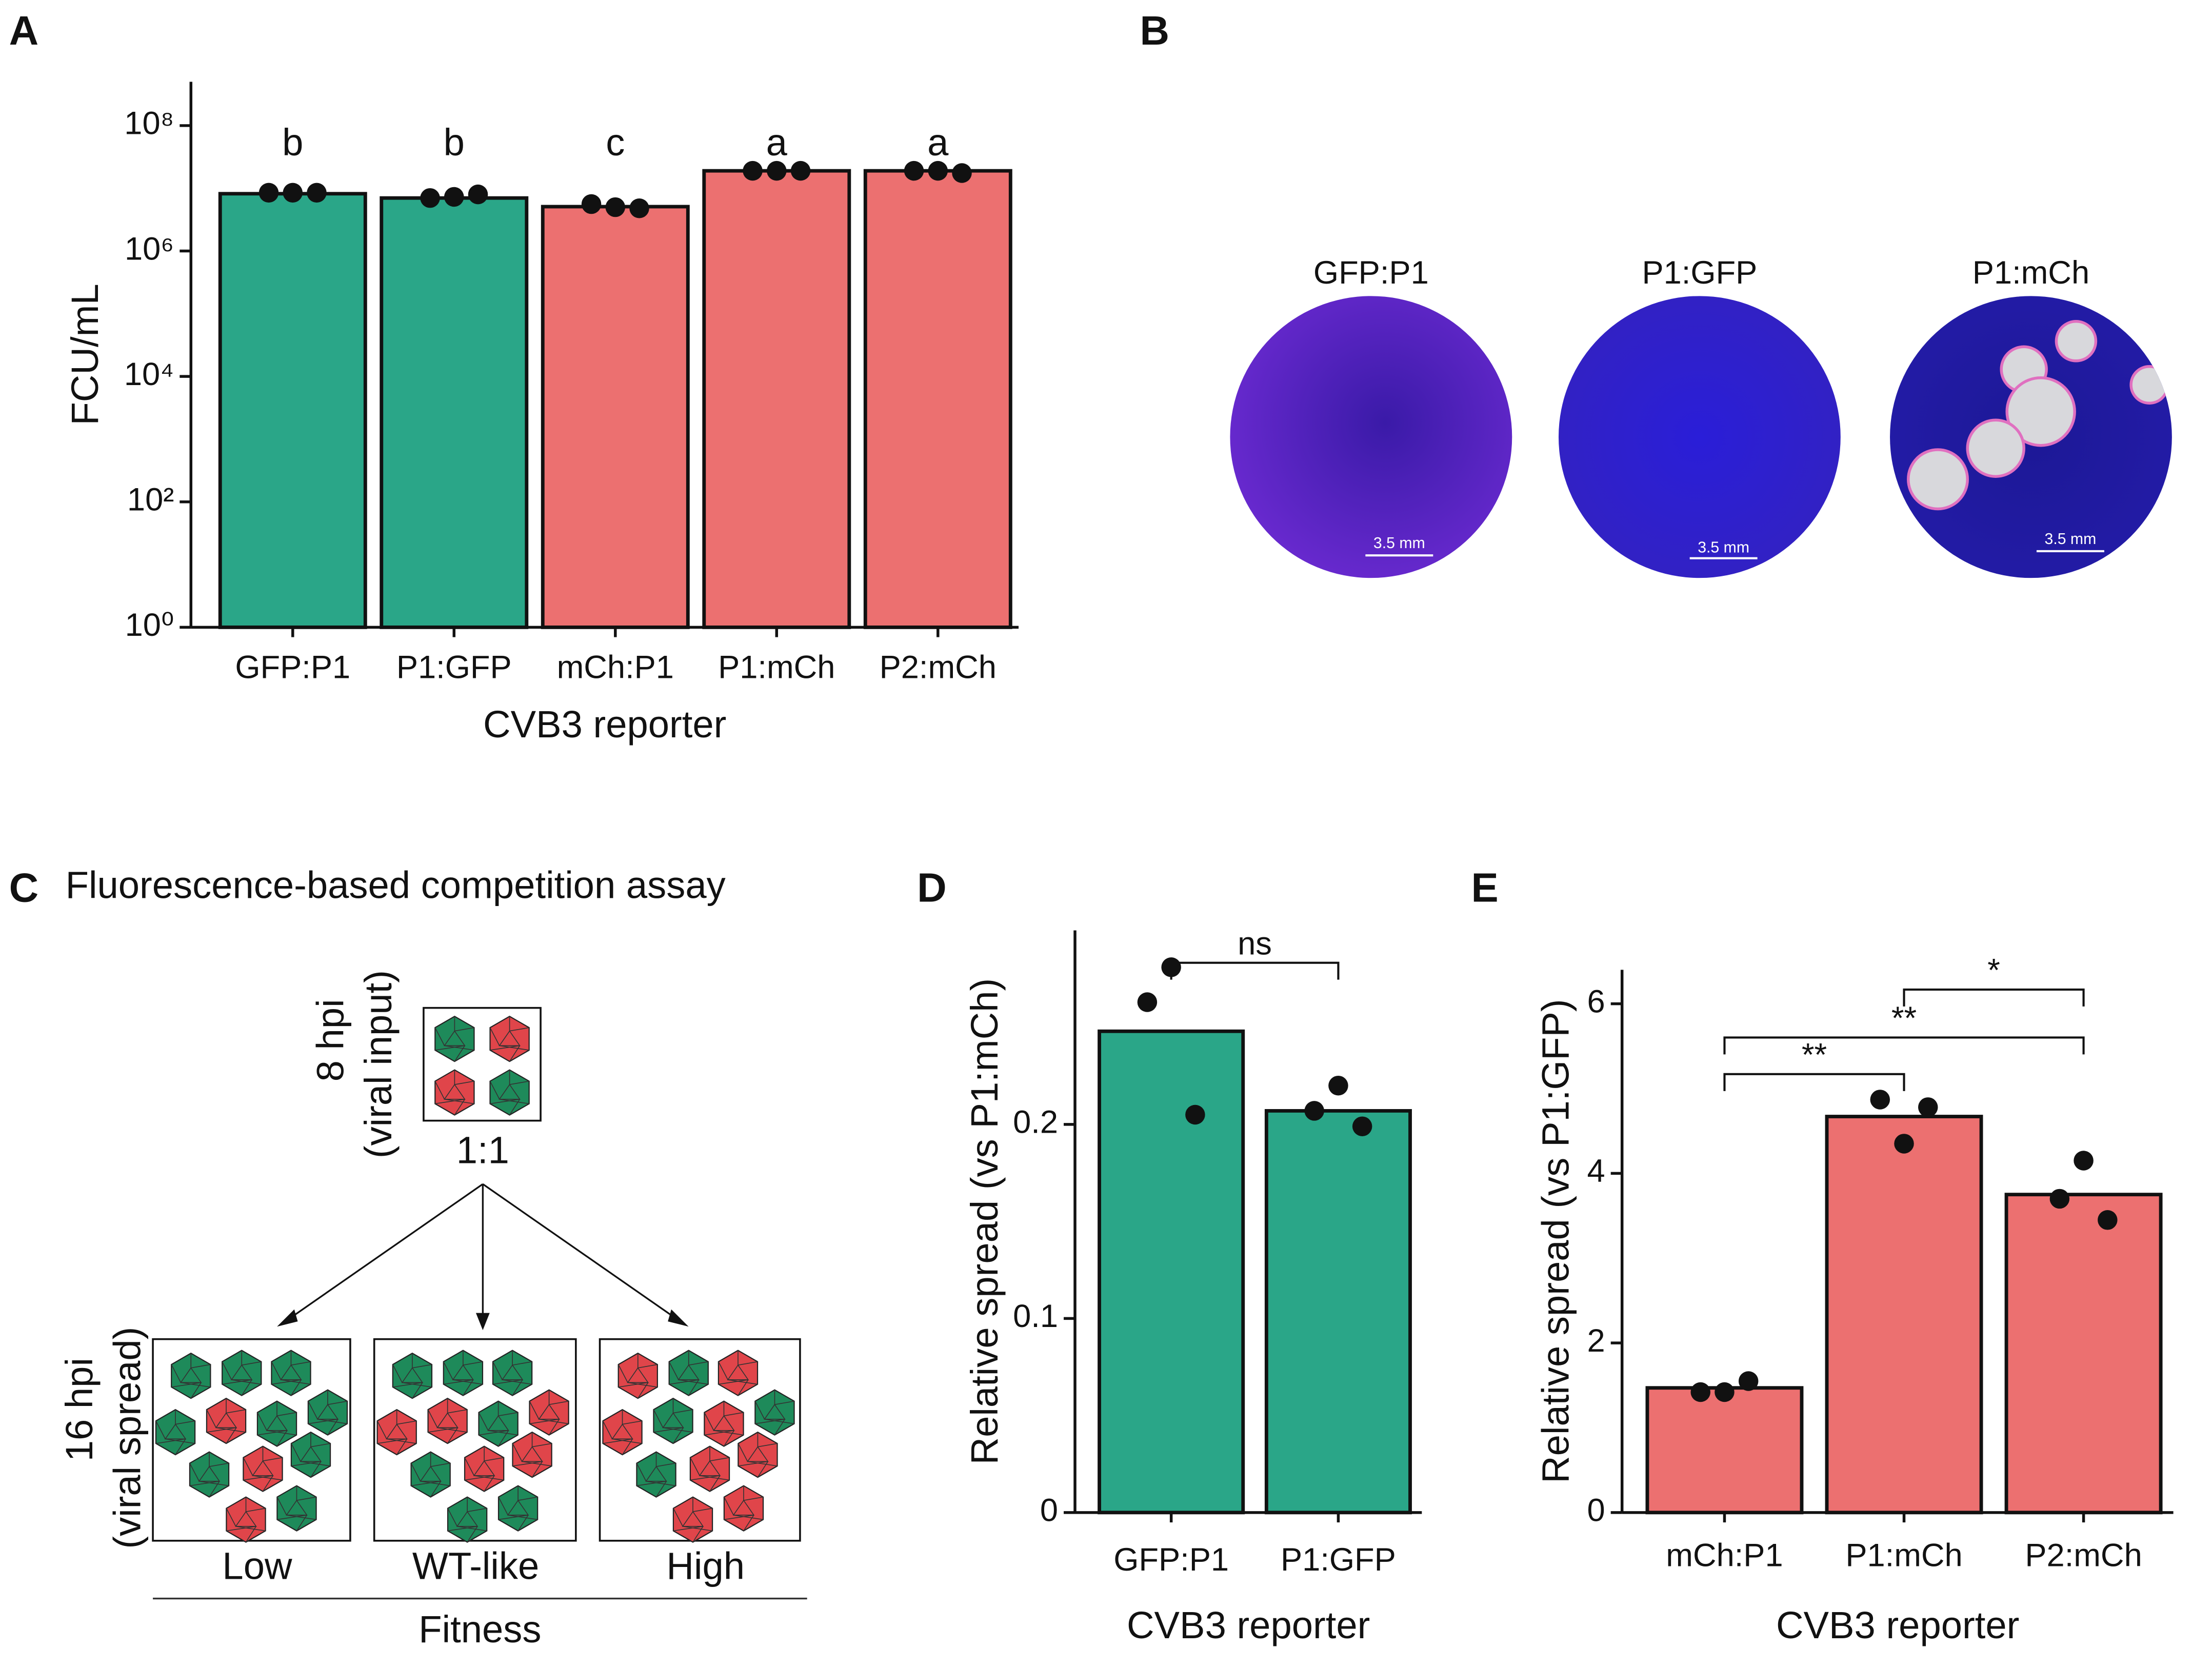 This screenshot has width=2212, height=1669. What do you see at coordinates (1993, 971) in the screenshot?
I see `significance-label: *` at bounding box center [1993, 971].